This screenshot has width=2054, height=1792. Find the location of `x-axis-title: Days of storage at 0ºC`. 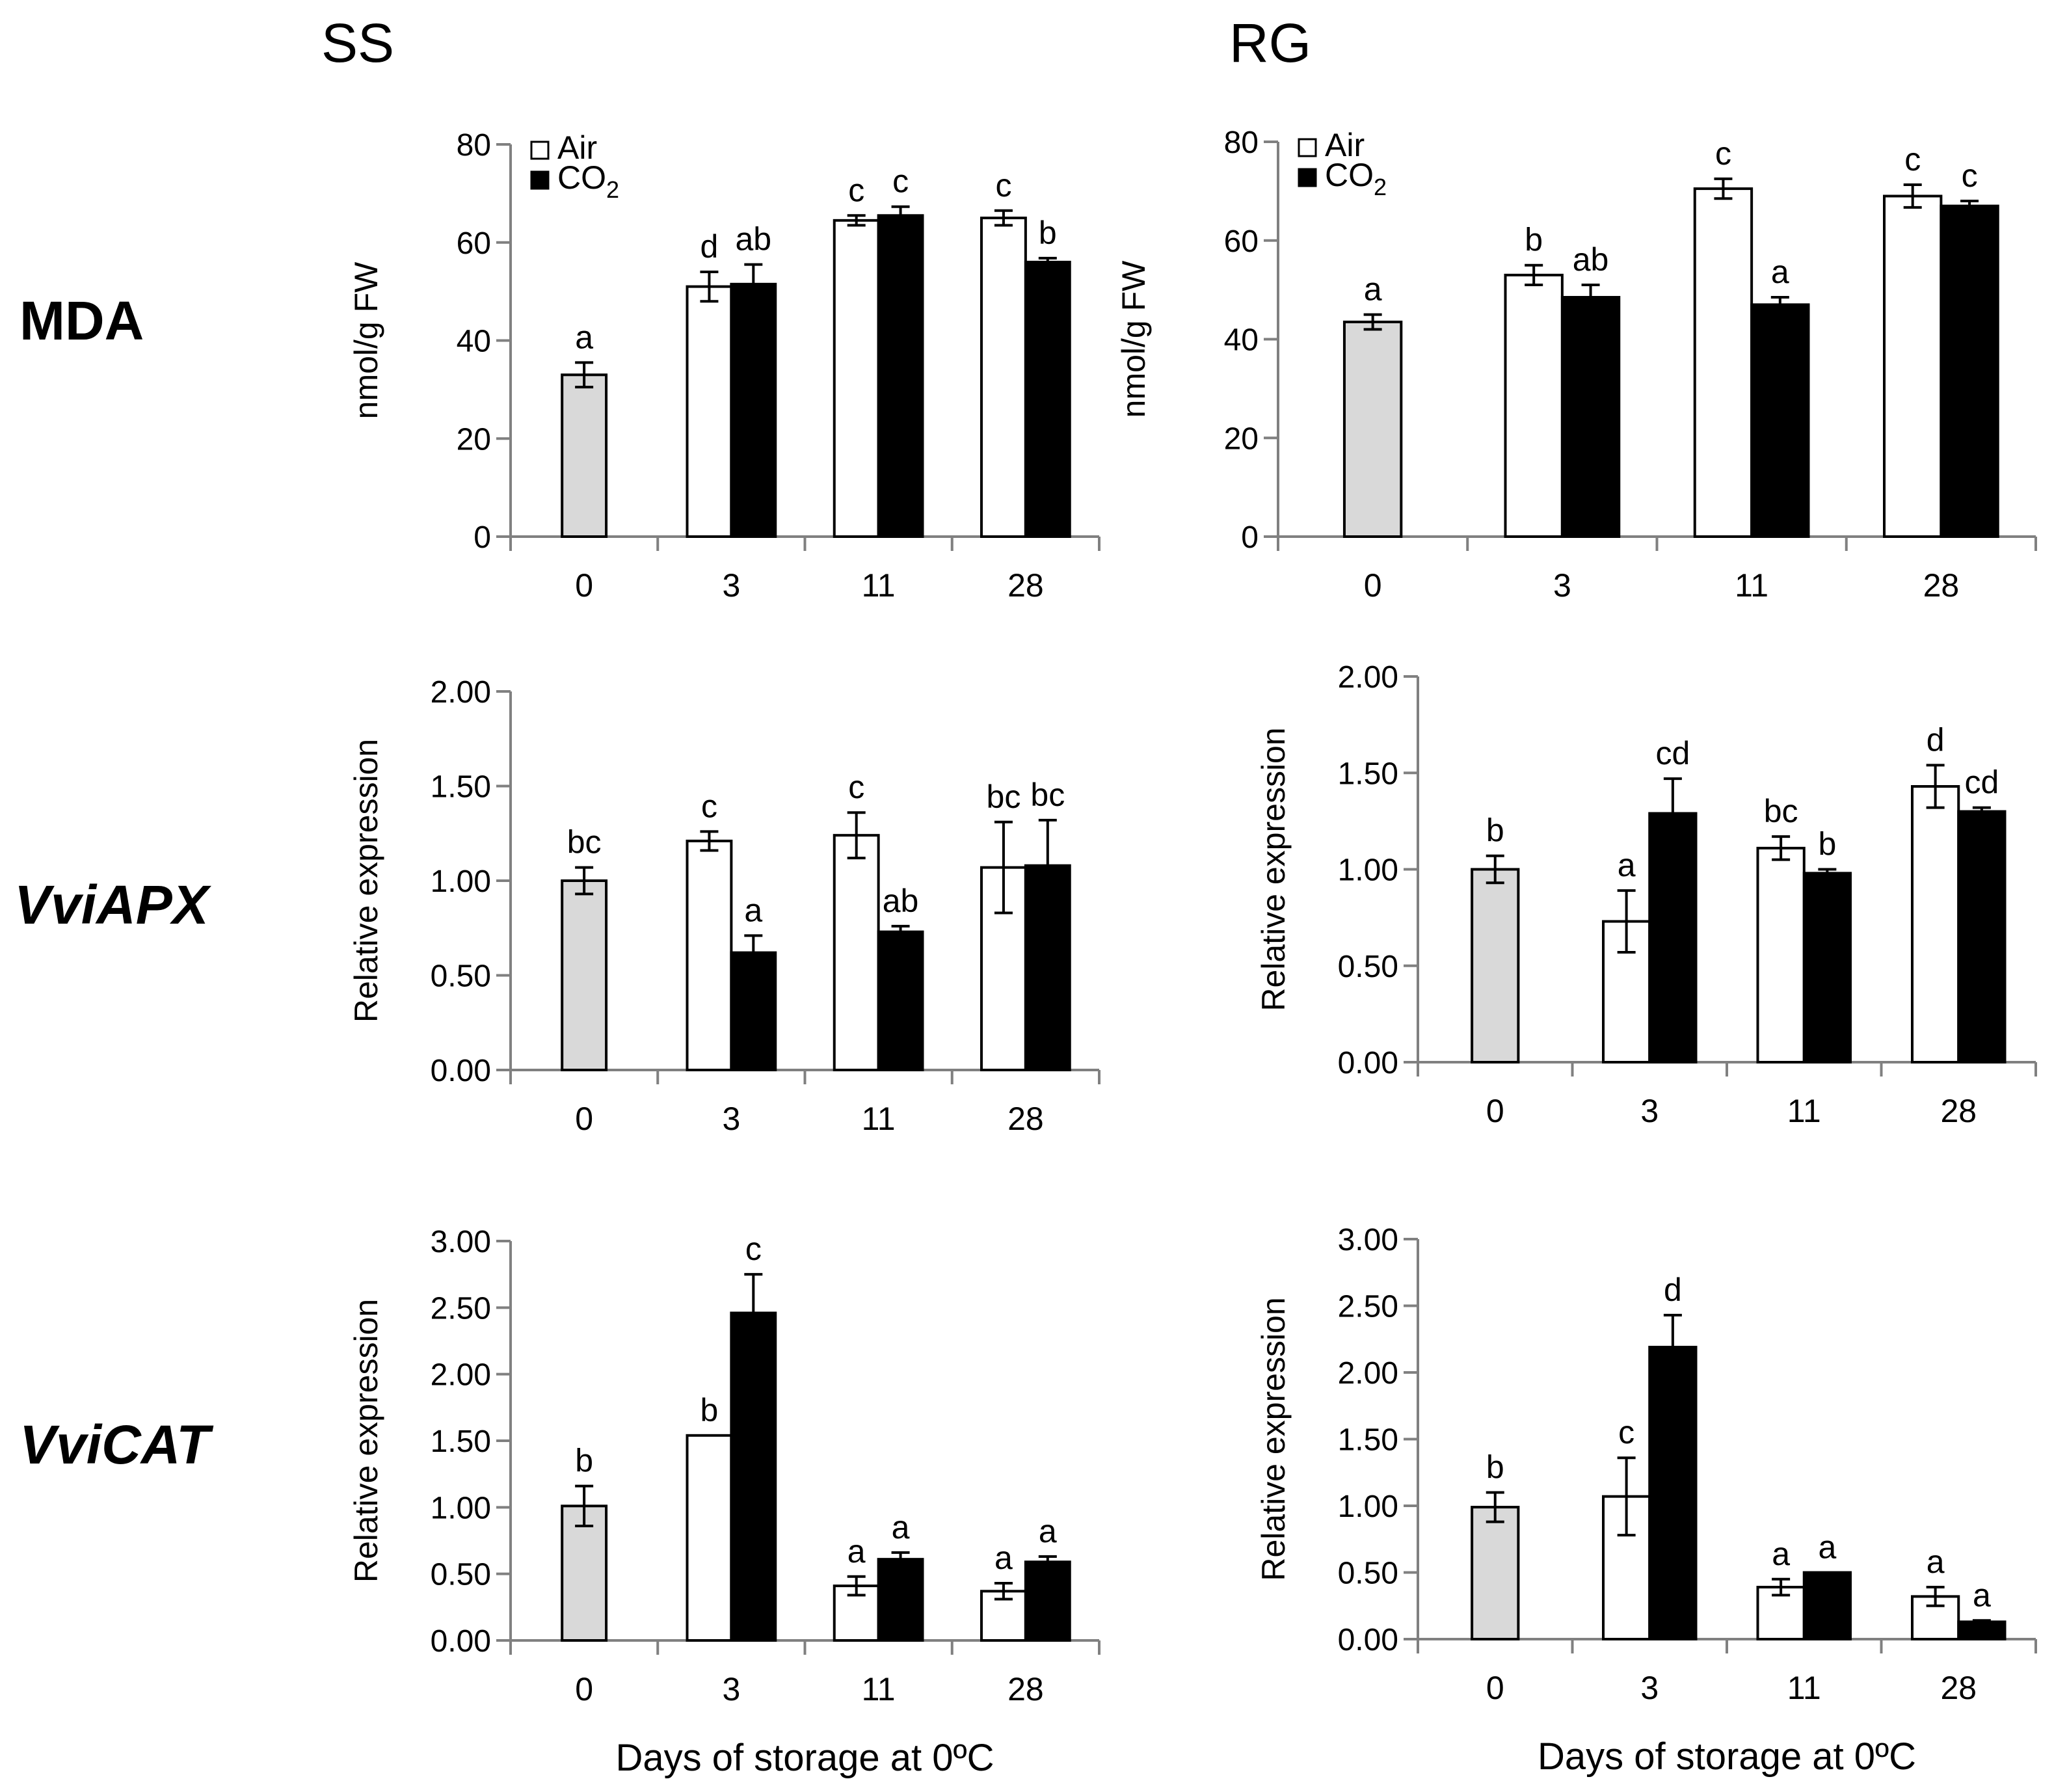

x-axis-title: Days of storage at 0ºC is located at coordinates (805, 1758).